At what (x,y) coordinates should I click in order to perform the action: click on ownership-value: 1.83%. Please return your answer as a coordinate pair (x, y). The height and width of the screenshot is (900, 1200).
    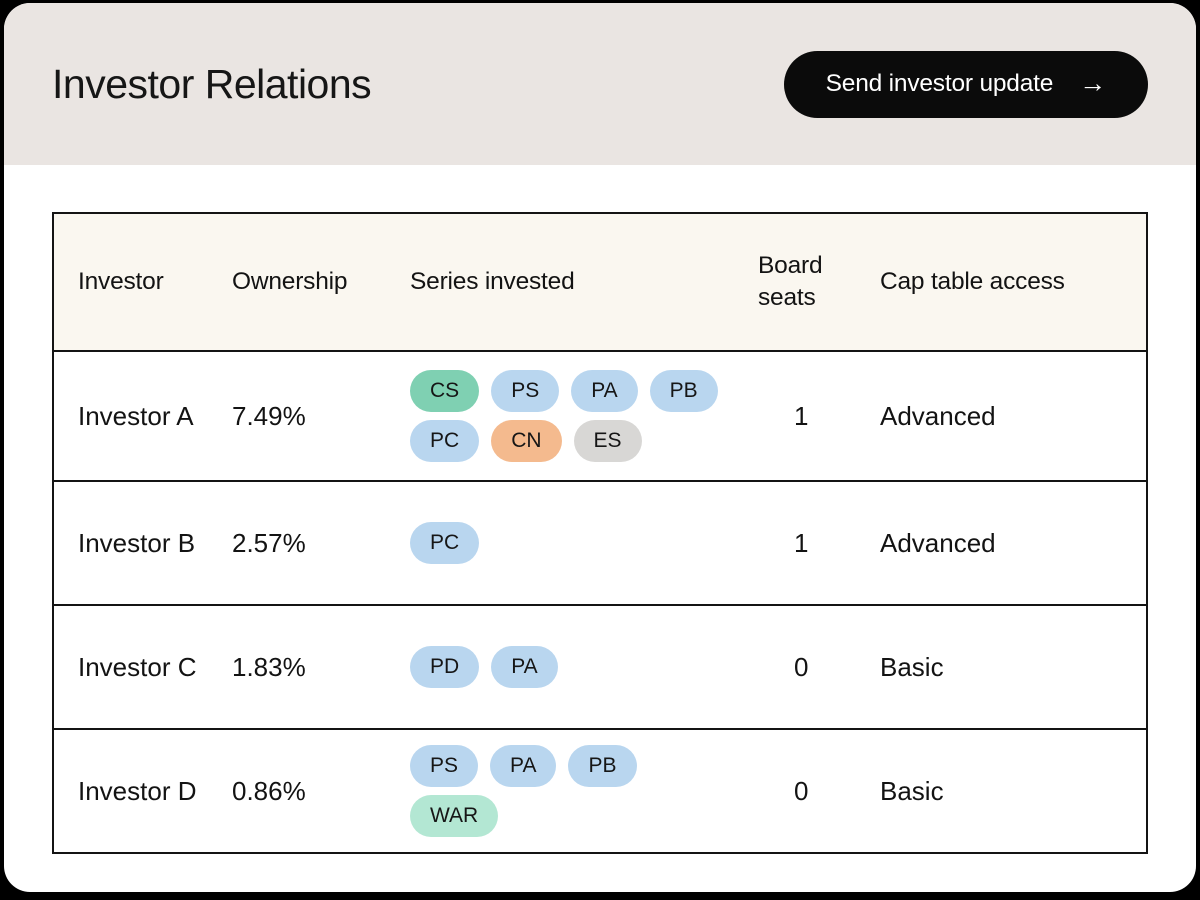
    Looking at the image, I should click on (269, 666).